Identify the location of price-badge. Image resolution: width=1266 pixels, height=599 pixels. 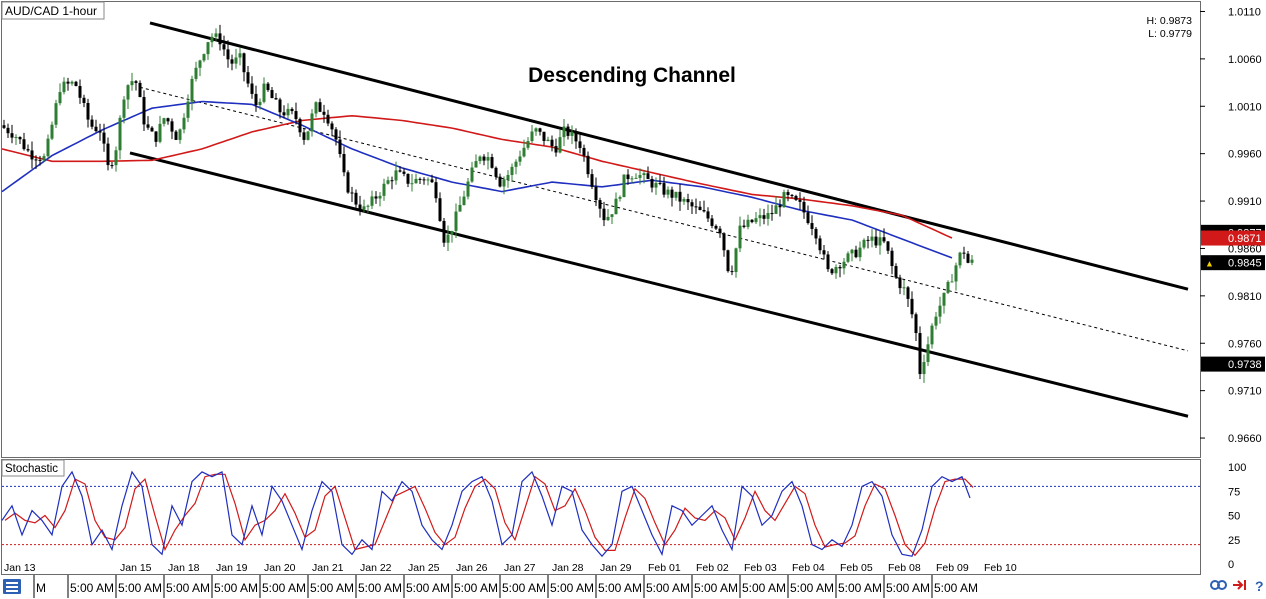
(1233, 364).